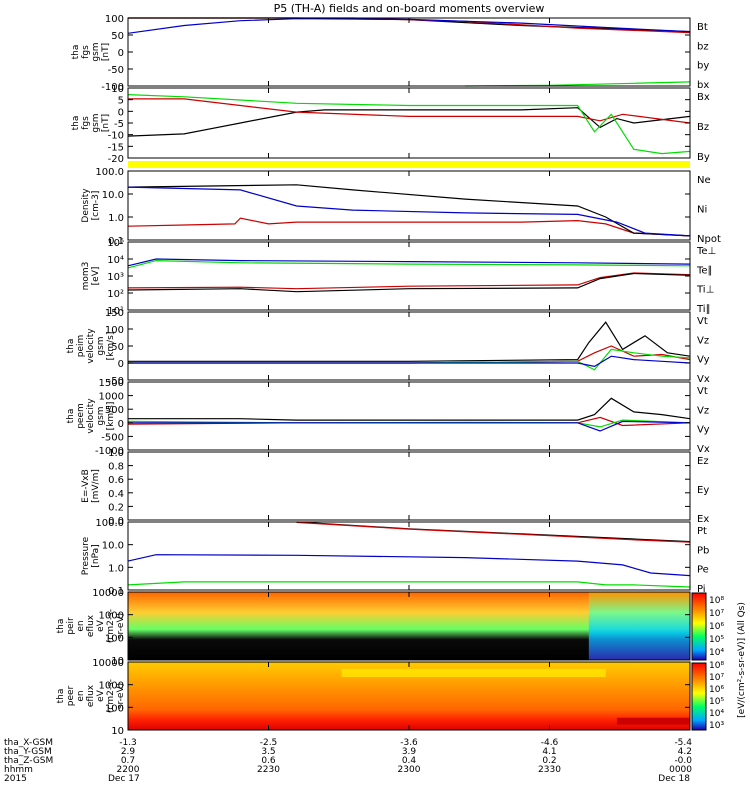 The width and height of the screenshot is (750, 800). What do you see at coordinates (703, 85) in the screenshot?
I see `legend-bx: bx` at bounding box center [703, 85].